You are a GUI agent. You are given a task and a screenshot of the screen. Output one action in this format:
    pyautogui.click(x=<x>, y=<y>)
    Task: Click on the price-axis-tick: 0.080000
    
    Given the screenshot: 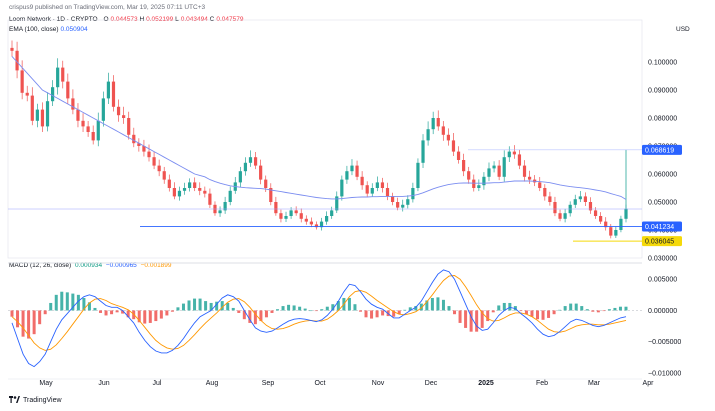 What is the action you would take?
    pyautogui.click(x=662, y=119)
    